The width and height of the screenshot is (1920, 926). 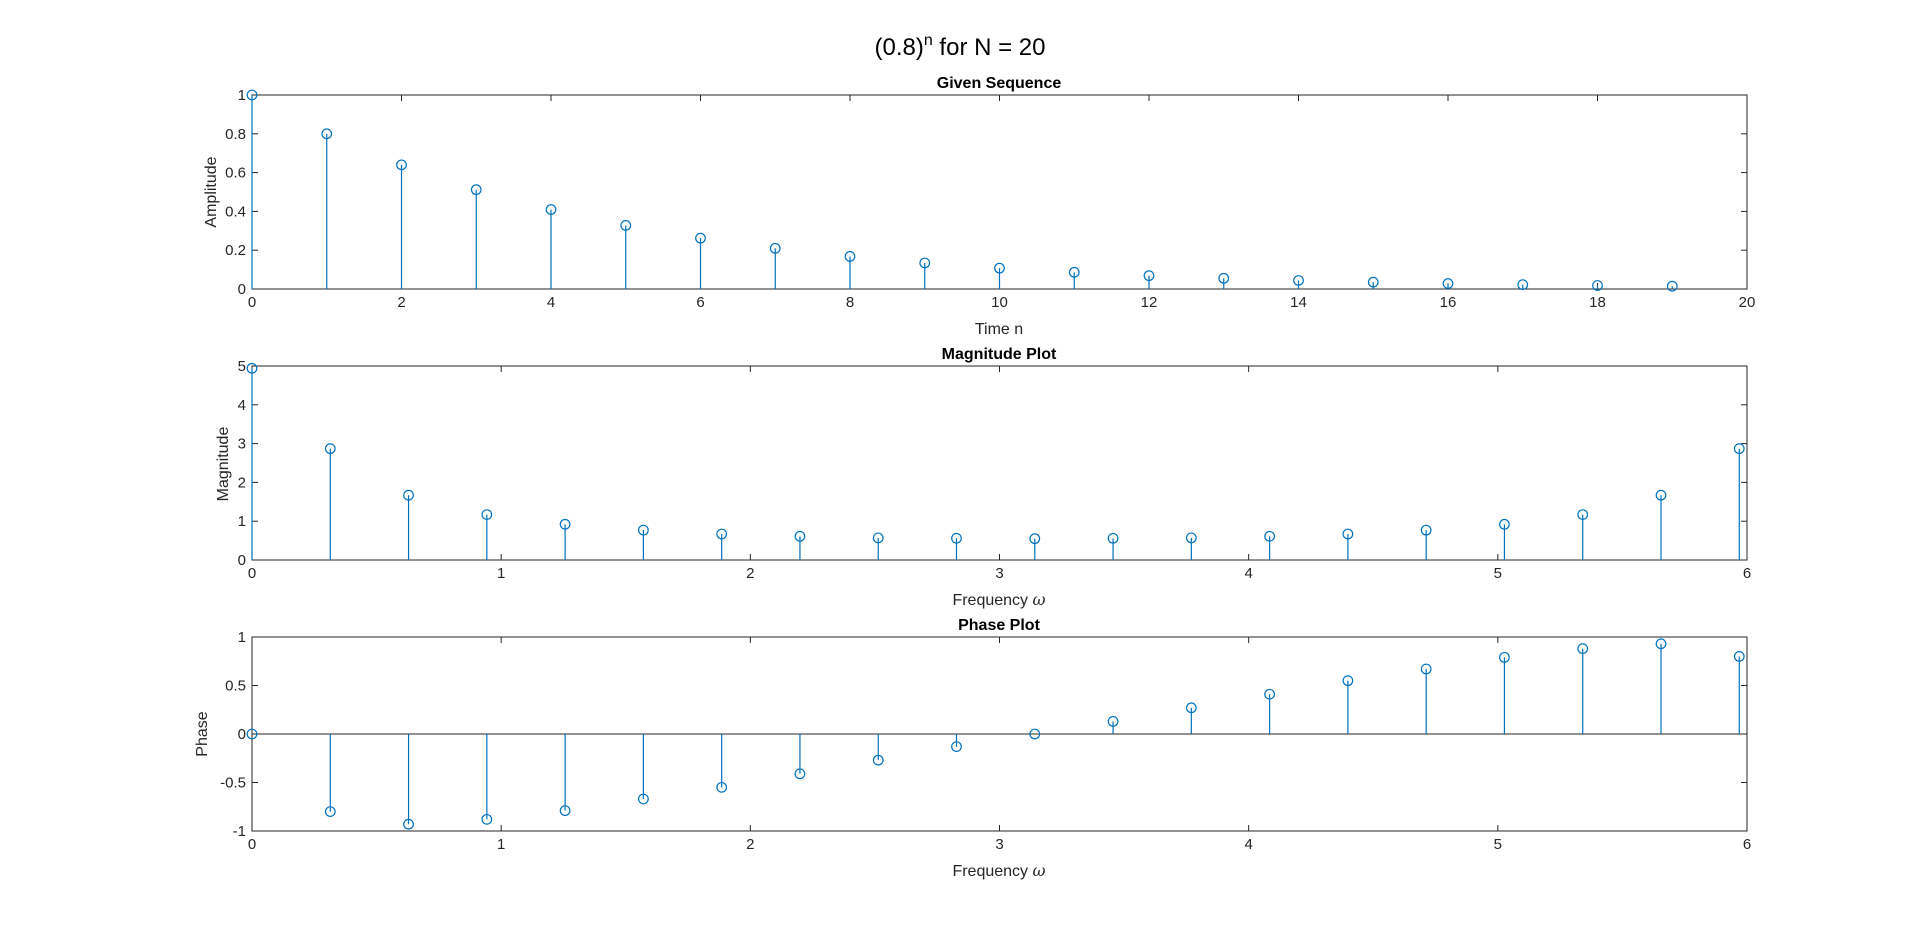 What do you see at coordinates (1597, 302) in the screenshot?
I see `given-sequence-xtick-label: 18` at bounding box center [1597, 302].